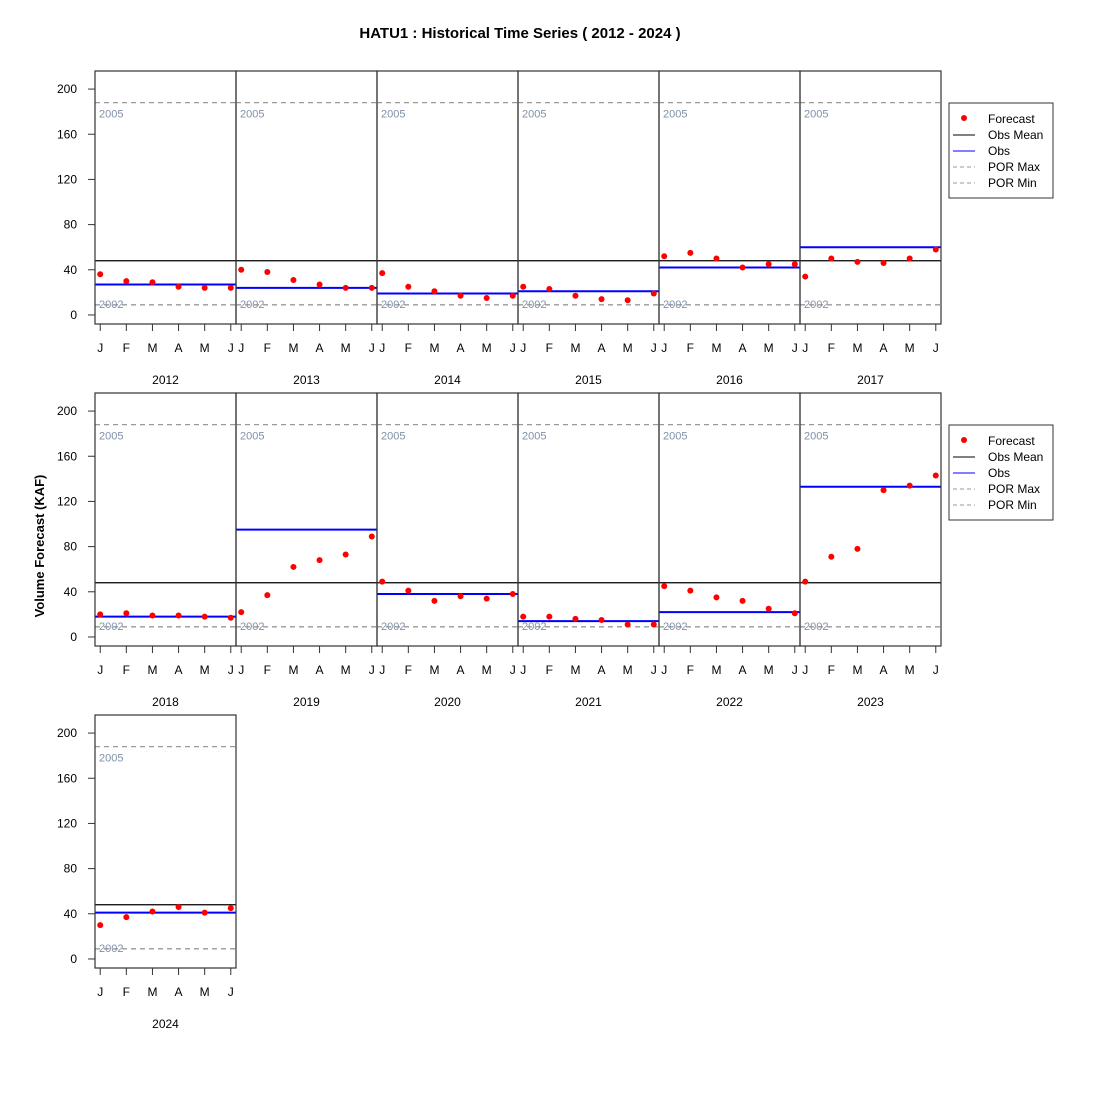 The width and height of the screenshot is (1100, 1100). I want to click on panel-2012: 2005 2002 J F M A M J 2012 0 40 80 120 160 200, so click(147, 228).